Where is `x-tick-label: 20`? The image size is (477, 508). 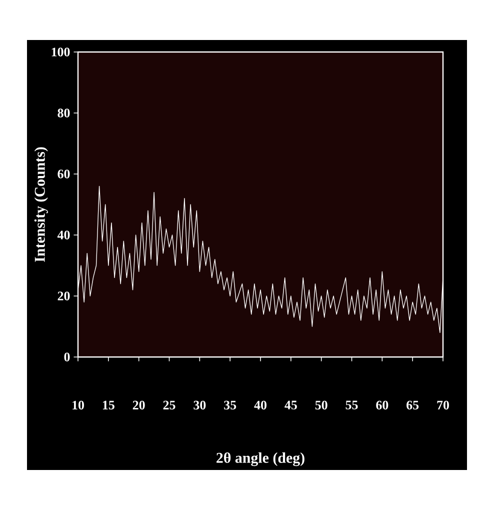
x-tick-label: 20 is located at coordinates (138, 405).